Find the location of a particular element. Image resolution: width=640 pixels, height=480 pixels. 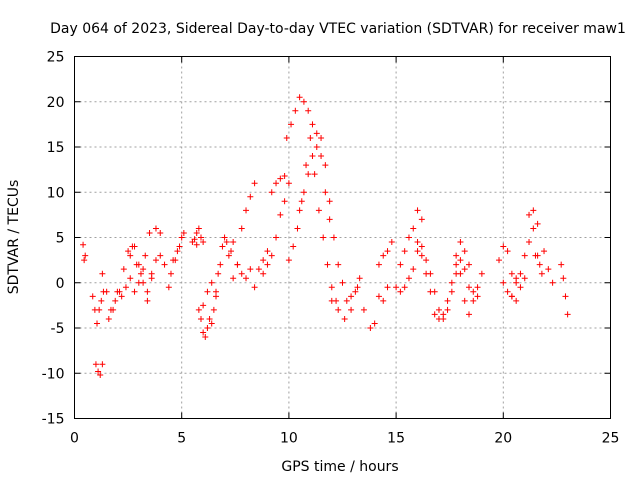

series-arc-r is located at coordinates (329, 223).